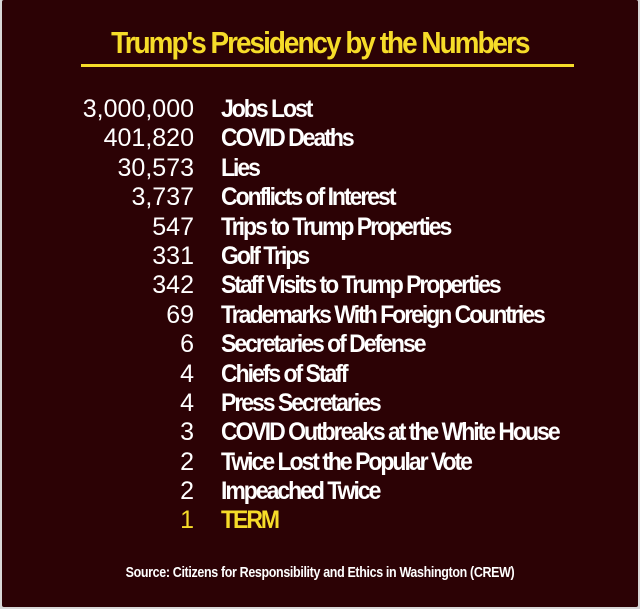 Image resolution: width=640 pixels, height=609 pixels. Describe the element at coordinates (138, 109) in the screenshot. I see `stat-number: 3,000,000` at that location.